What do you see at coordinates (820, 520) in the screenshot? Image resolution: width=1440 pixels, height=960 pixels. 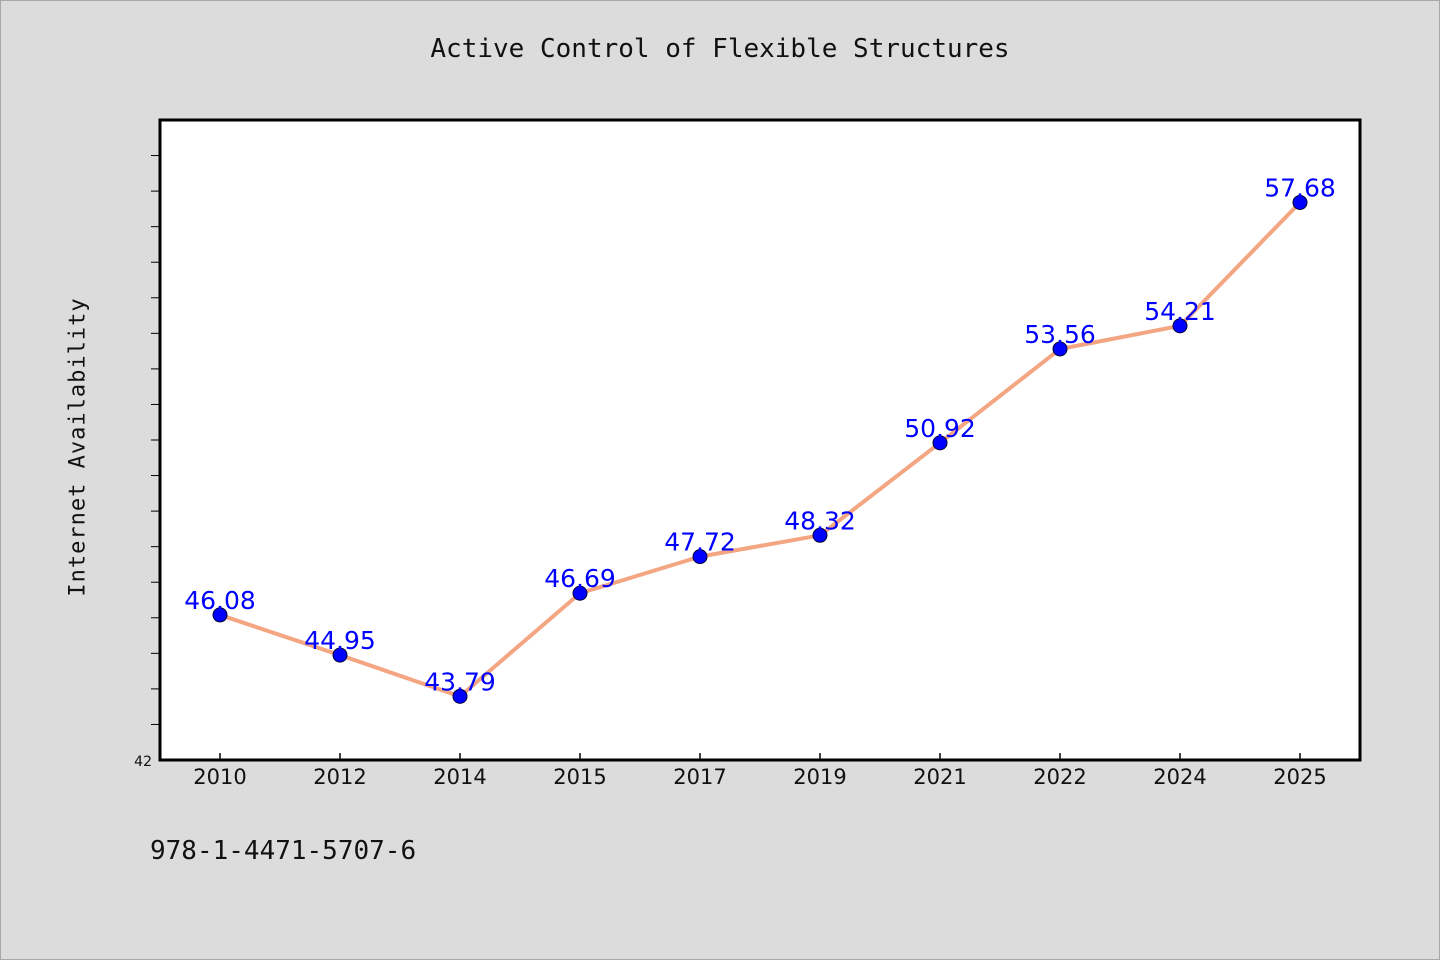 I see `data-label: 48.32` at bounding box center [820, 520].